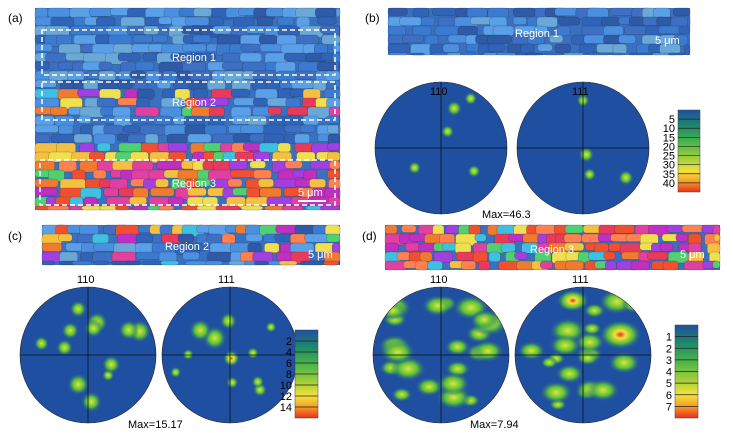 The image size is (733, 433). What do you see at coordinates (372, 18) in the screenshot?
I see `panel-label-b: (b)` at bounding box center [372, 18].